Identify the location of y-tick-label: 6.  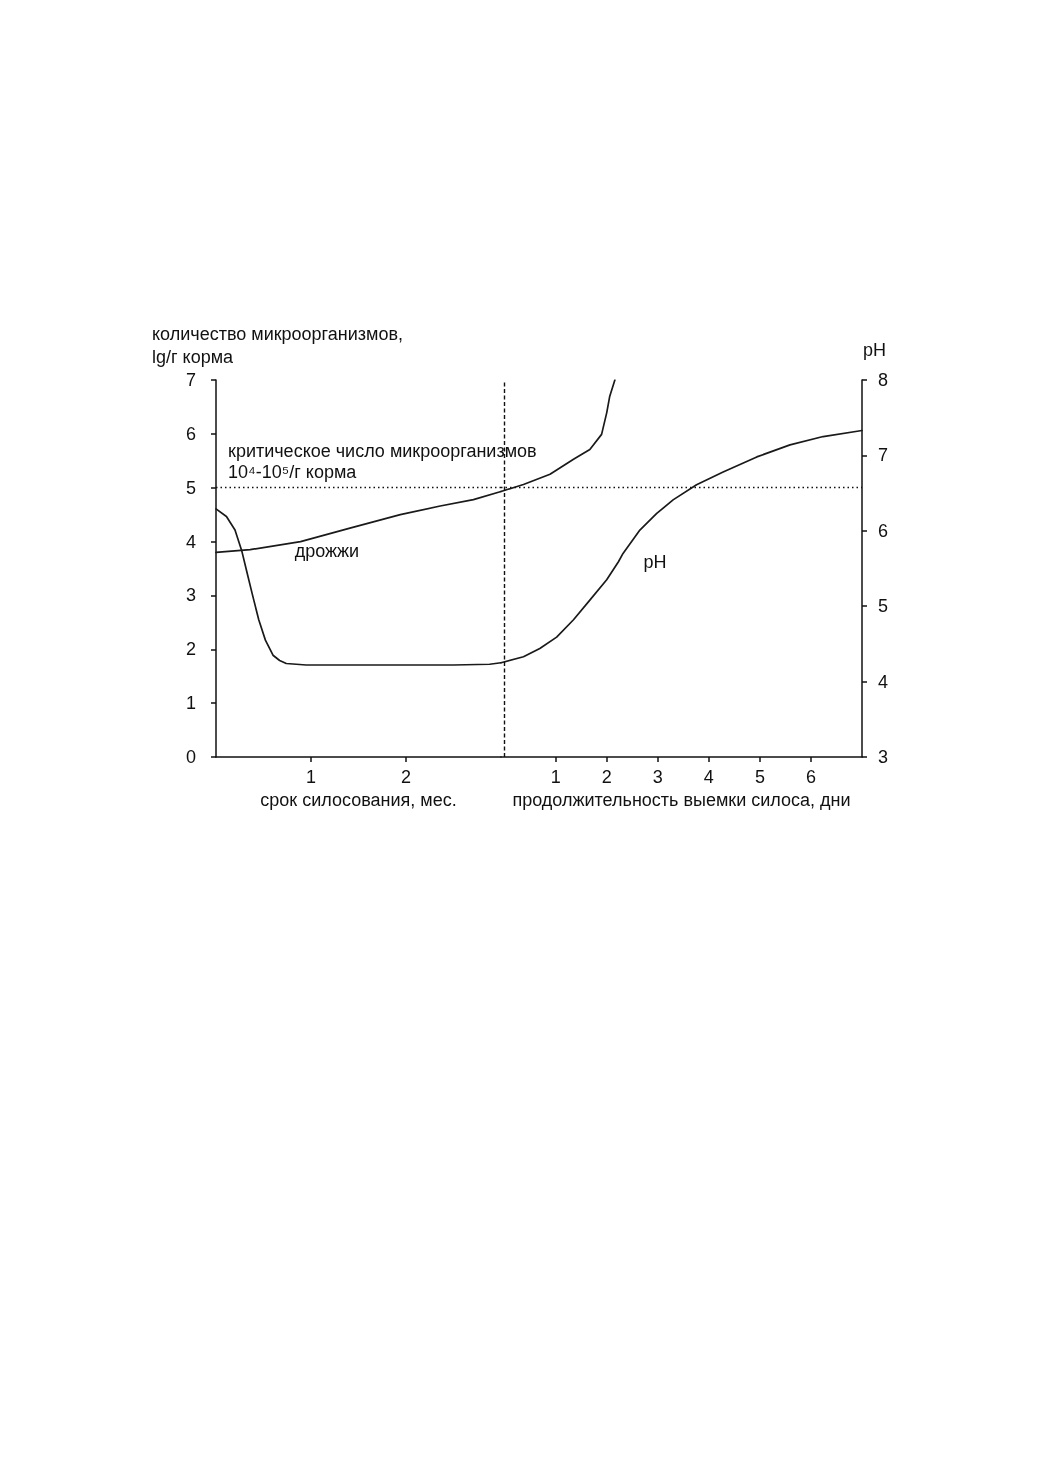
(190, 433).